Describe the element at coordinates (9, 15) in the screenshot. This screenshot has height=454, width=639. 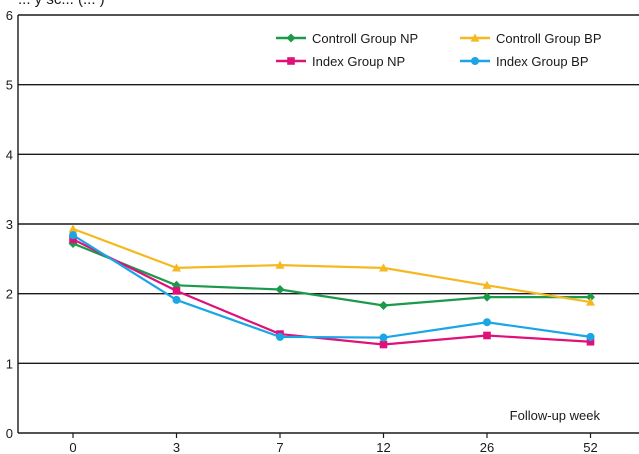
I see `y-tick-label: 6` at that location.